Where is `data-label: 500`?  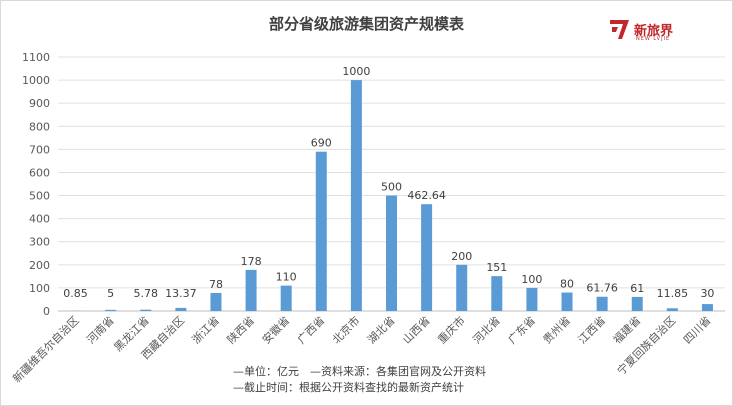 data-label: 500 is located at coordinates (391, 187).